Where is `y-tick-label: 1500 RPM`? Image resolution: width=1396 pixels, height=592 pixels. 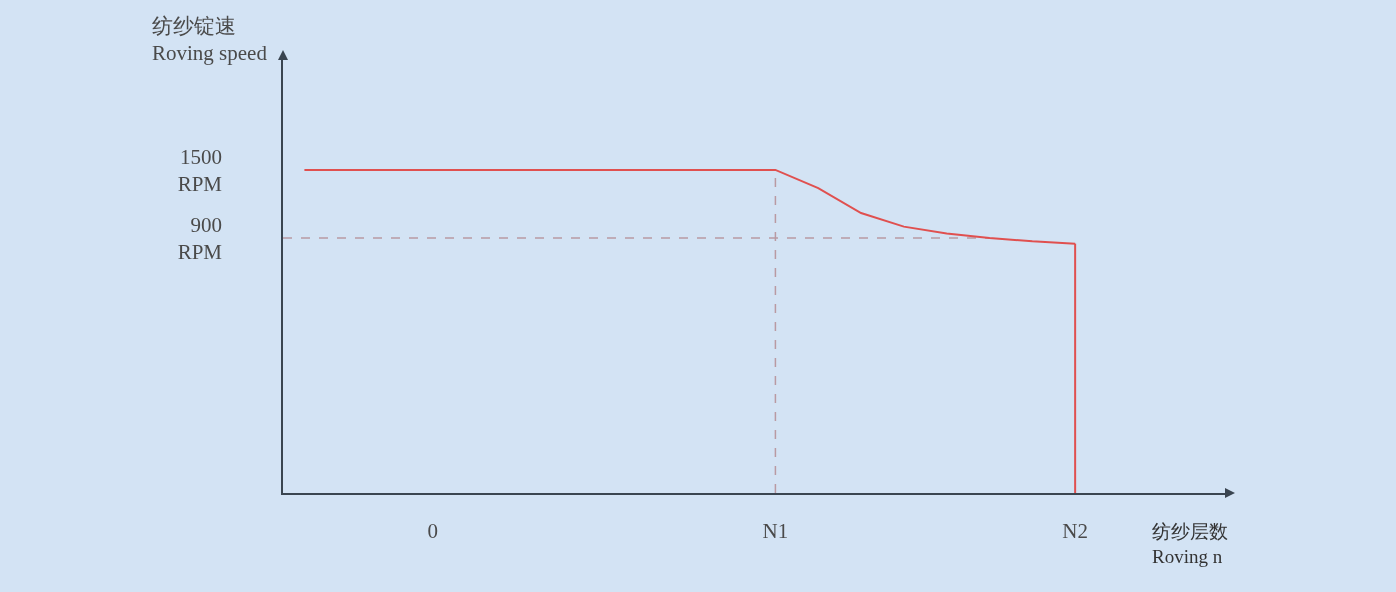 y-tick-label: 1500 RPM is located at coordinates (200, 170).